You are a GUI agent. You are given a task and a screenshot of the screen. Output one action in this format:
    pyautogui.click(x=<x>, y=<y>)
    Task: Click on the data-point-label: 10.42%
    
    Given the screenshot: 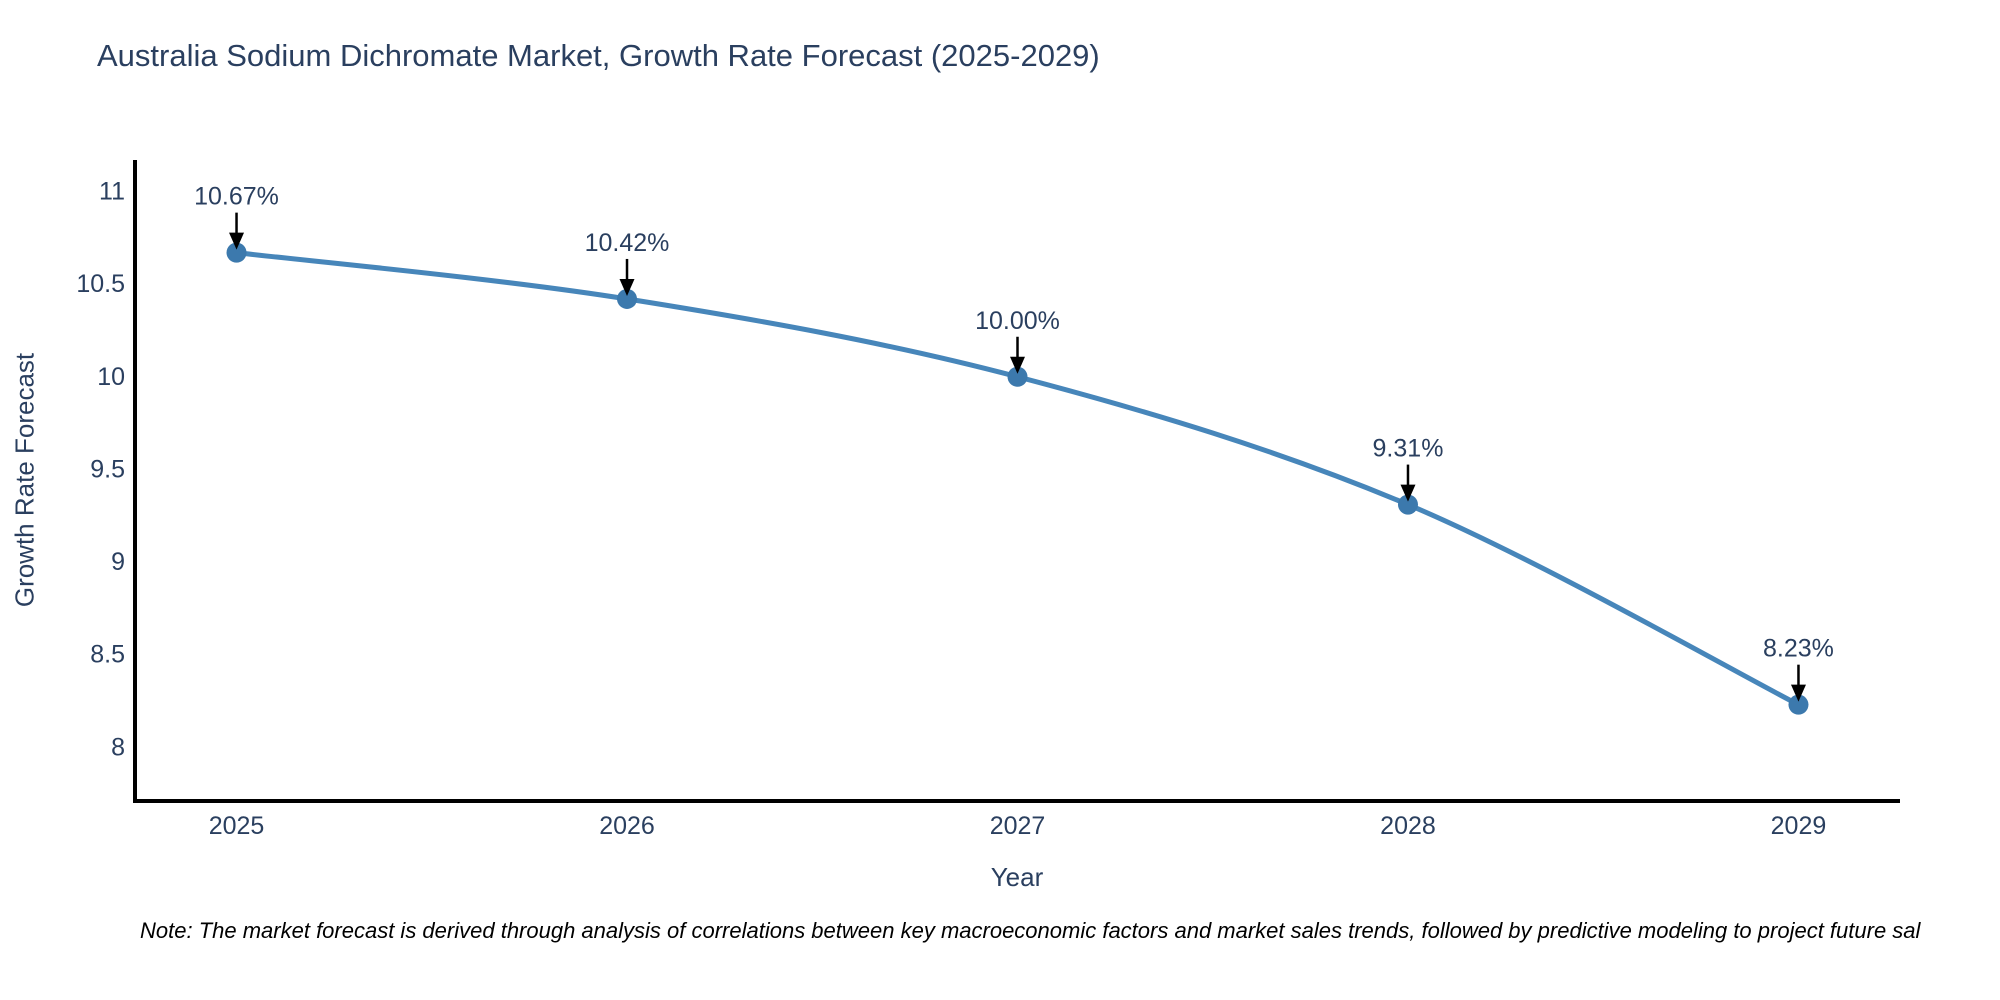 What is the action you would take?
    pyautogui.click(x=627, y=243)
    